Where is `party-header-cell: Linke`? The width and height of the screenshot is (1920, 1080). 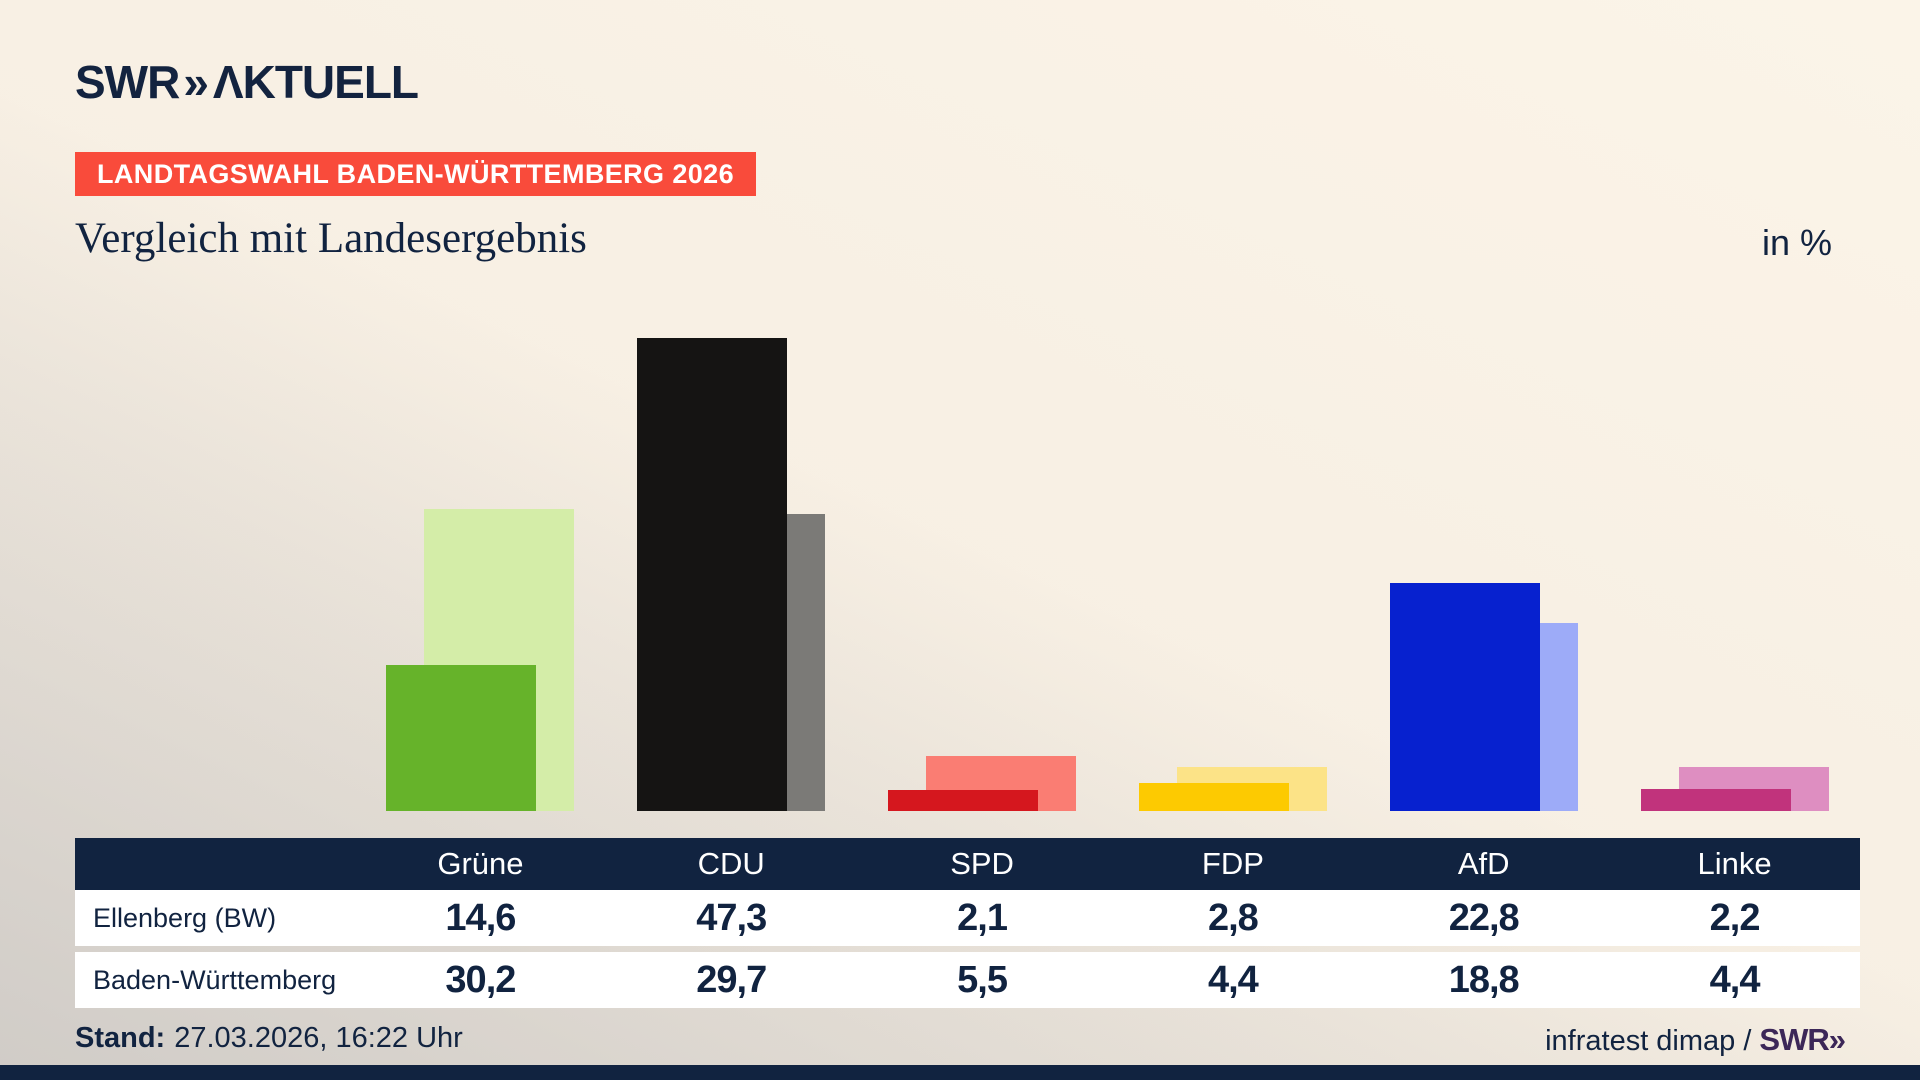
party-header-cell: Linke is located at coordinates (1734, 863).